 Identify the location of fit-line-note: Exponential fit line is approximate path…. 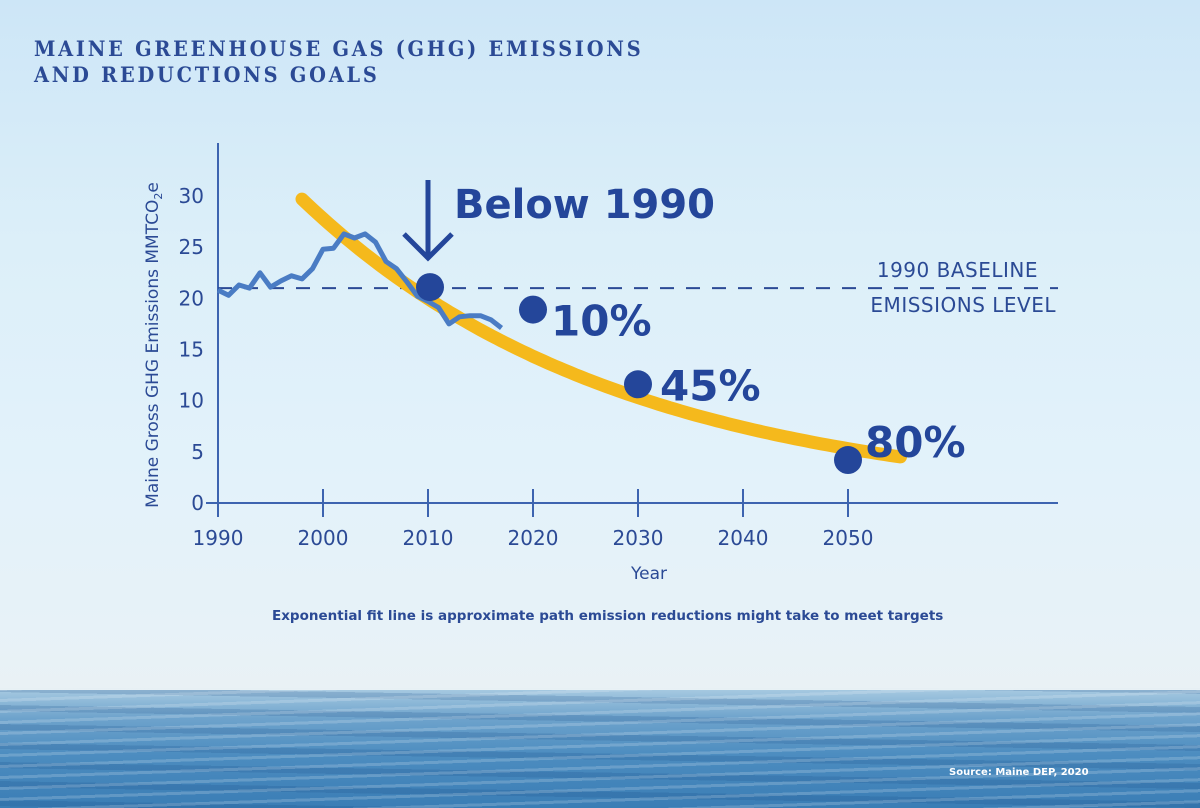
(607, 616).